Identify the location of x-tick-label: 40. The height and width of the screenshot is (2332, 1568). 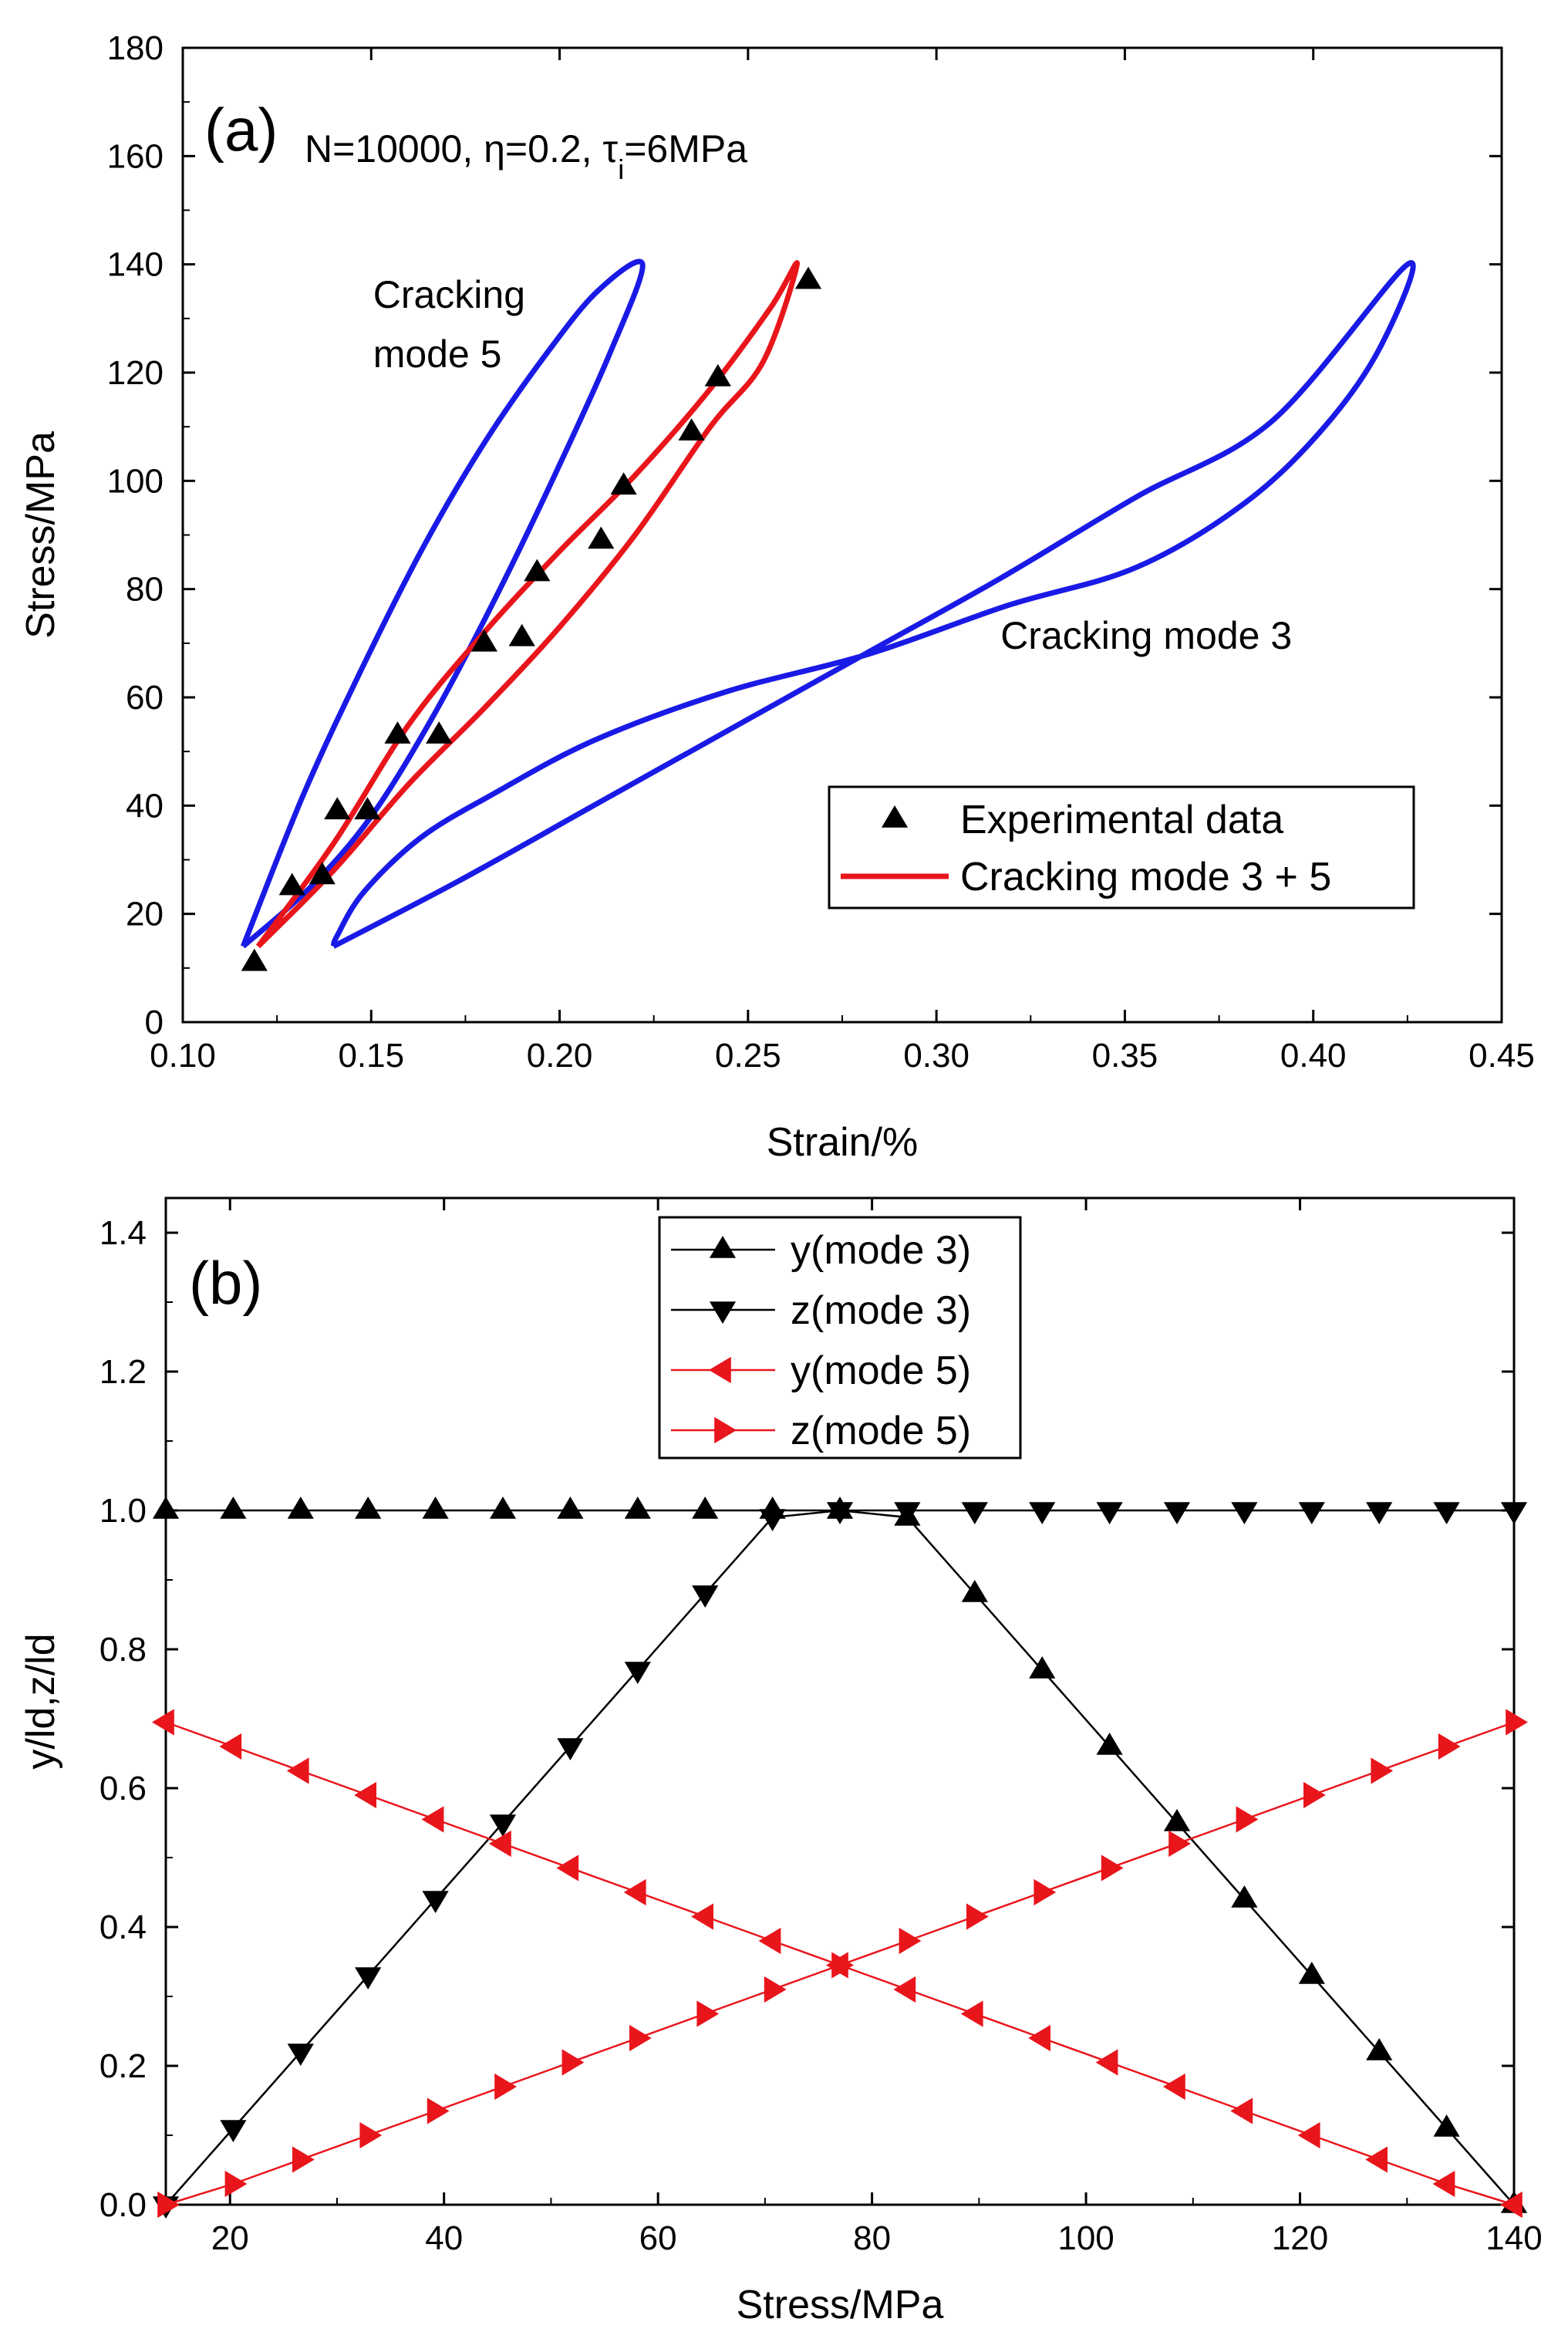
(444, 2238).